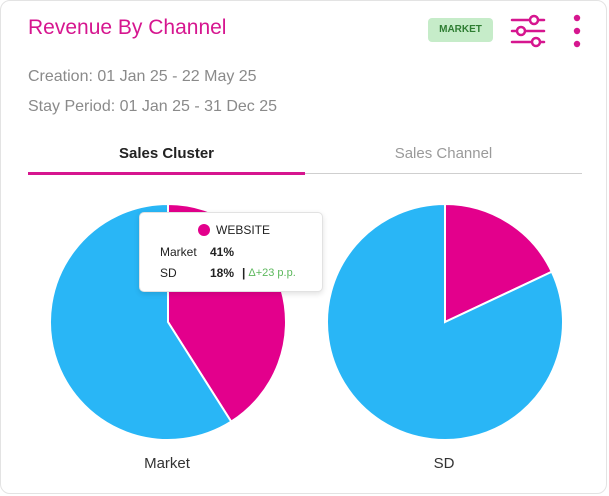  I want to click on more-options-button, so click(577, 31).